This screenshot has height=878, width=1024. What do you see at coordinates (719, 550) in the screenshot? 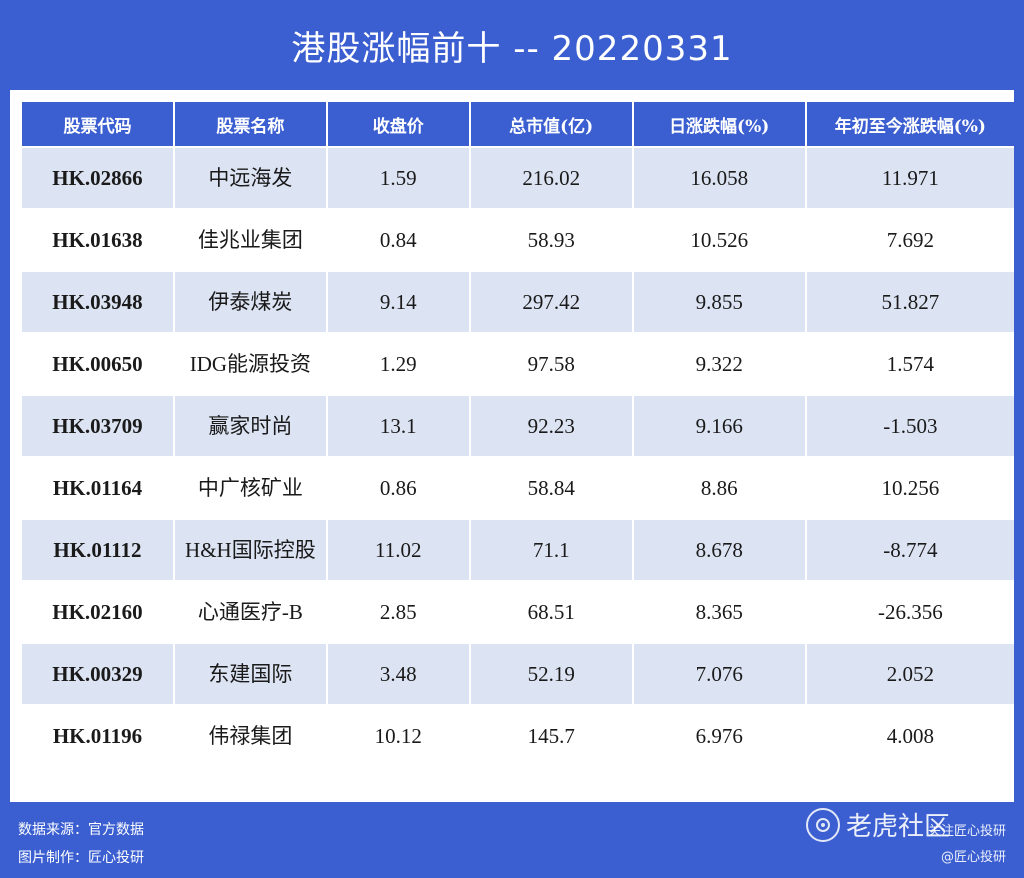
I see `day-change-cell: 8.678` at bounding box center [719, 550].